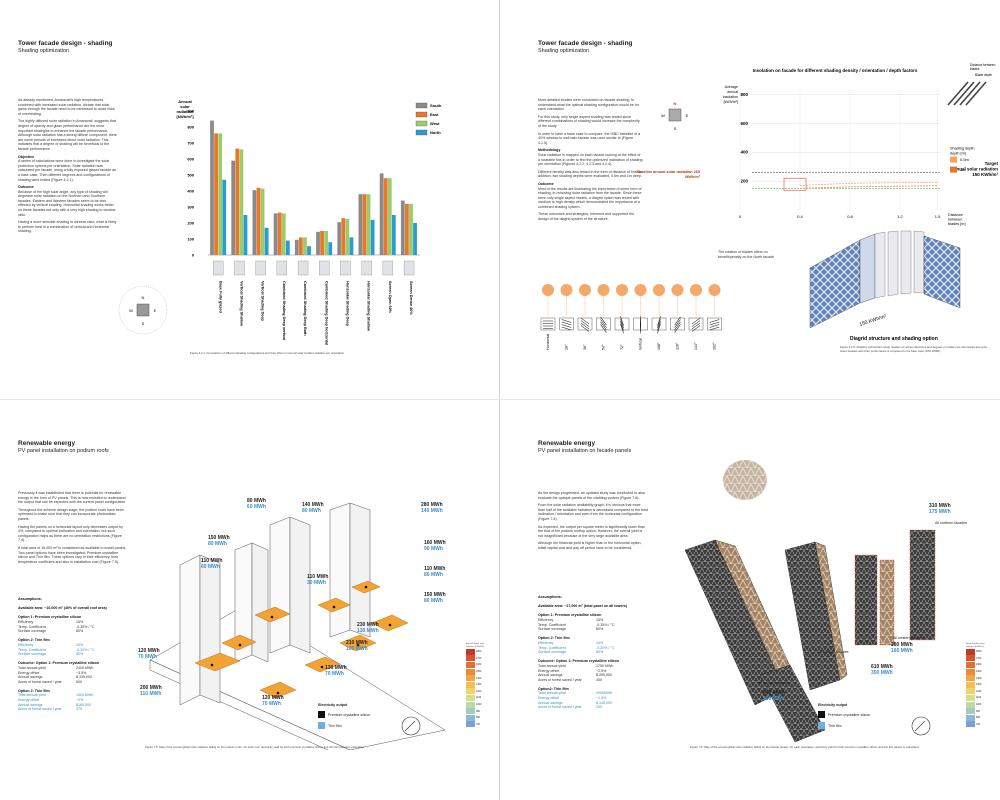 The image size is (1000, 800). I want to click on legend-item: Thin film, so click(344, 725).